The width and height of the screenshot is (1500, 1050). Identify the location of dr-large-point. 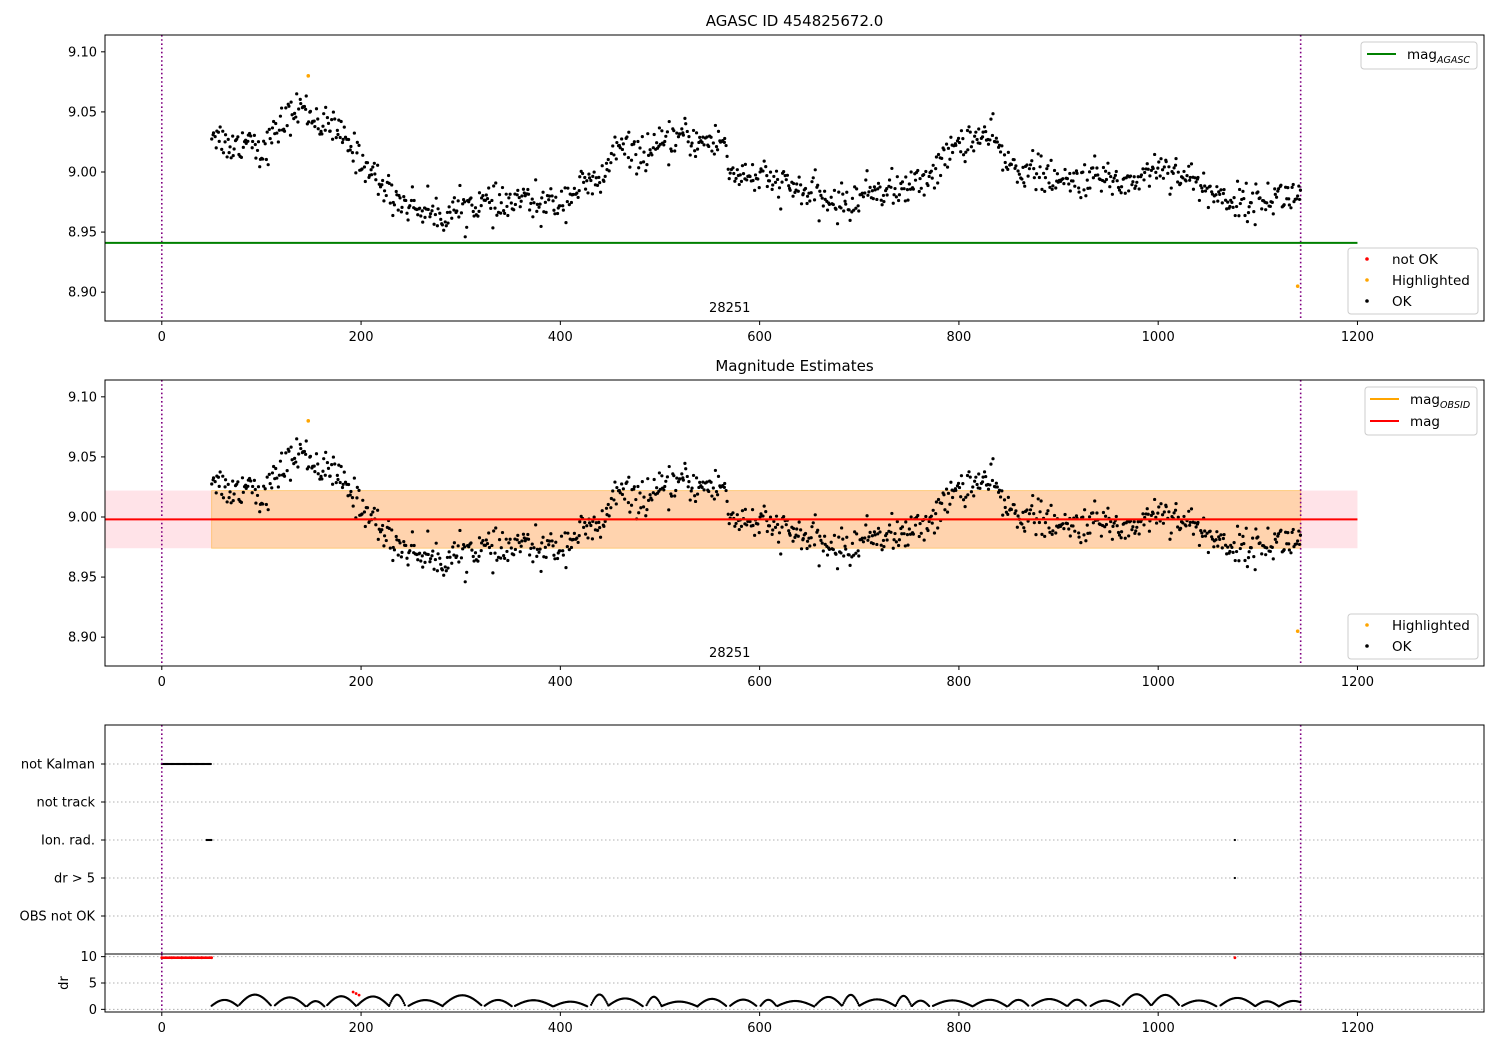
(172, 958).